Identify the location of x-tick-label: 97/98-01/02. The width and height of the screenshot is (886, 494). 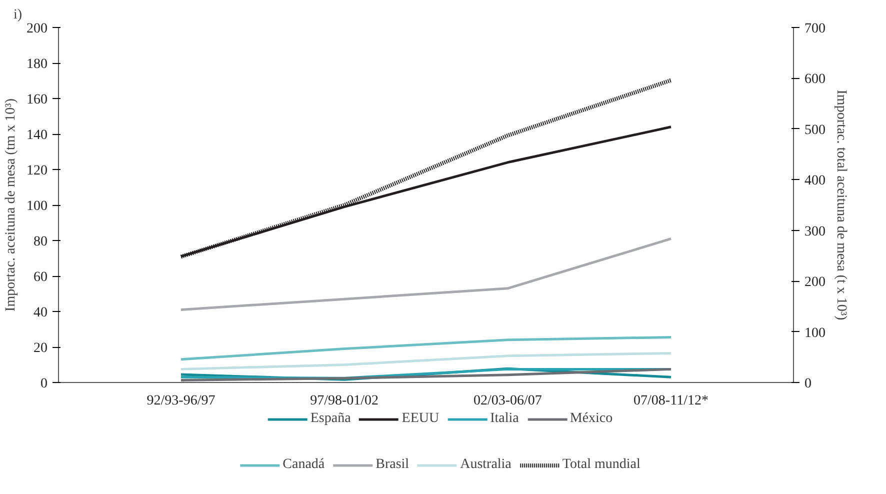
(344, 401).